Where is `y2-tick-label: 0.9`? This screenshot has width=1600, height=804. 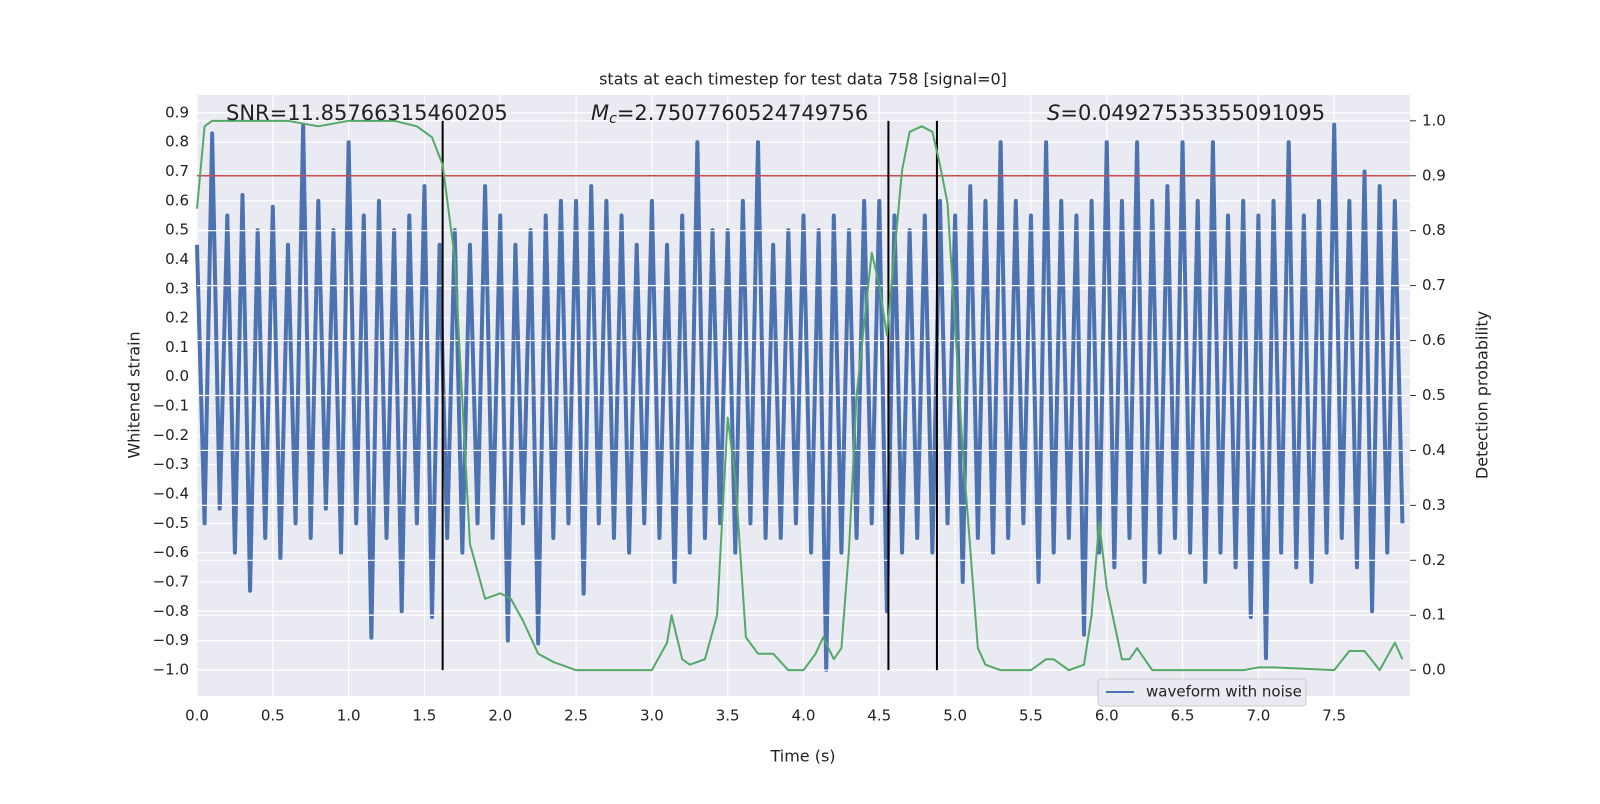 y2-tick-label: 0.9 is located at coordinates (1434, 175).